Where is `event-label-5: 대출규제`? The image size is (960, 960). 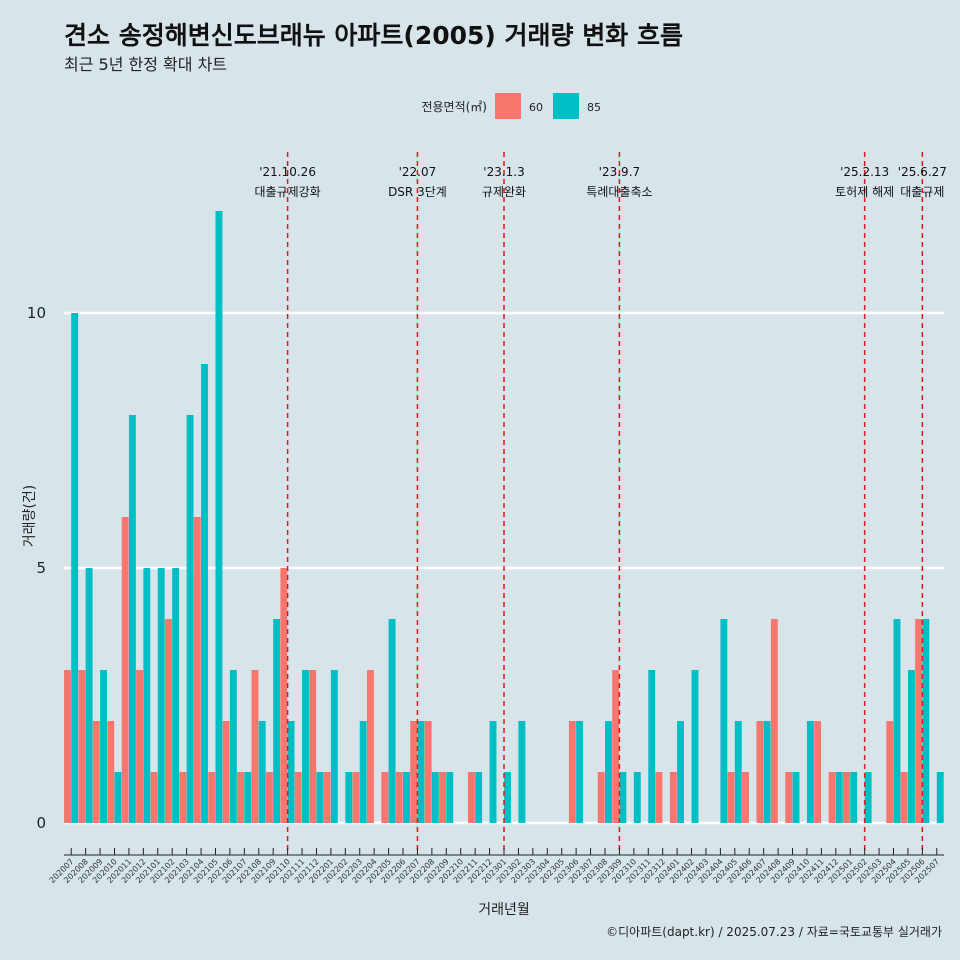 event-label-5: 대출규제 is located at coordinates (922, 192).